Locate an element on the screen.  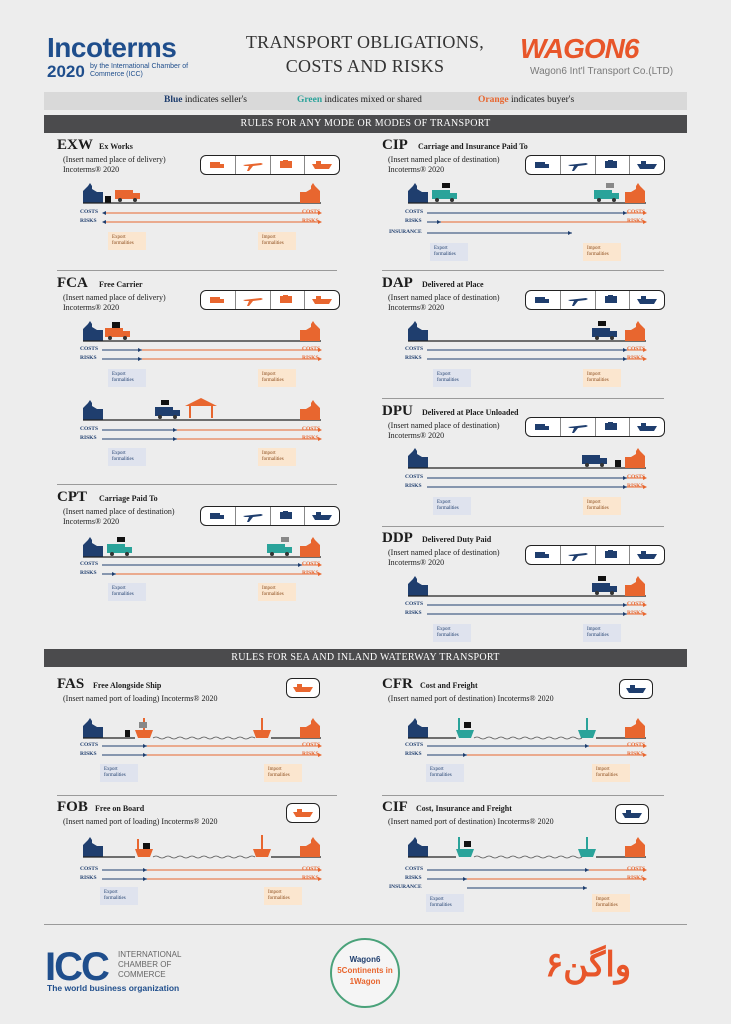
rule-code: EXW is located at coordinates (75, 145).